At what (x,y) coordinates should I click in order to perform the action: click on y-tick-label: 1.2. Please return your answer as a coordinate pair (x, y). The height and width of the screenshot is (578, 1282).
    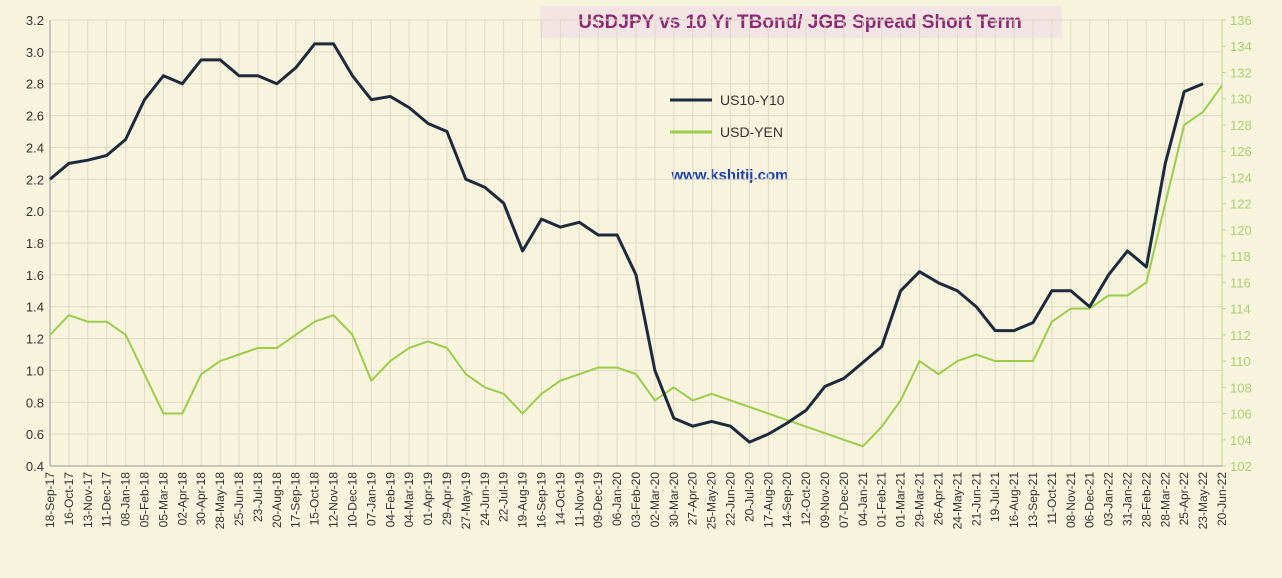
    Looking at the image, I should click on (35, 339).